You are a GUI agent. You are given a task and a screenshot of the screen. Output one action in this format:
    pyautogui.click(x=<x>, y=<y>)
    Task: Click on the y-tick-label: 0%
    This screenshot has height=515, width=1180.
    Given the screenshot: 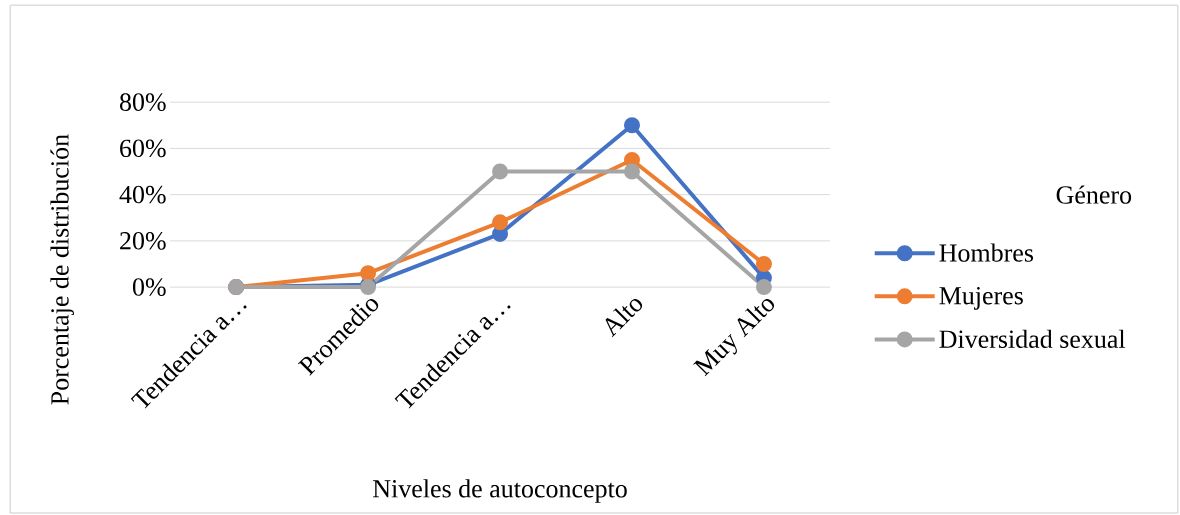 What is the action you would take?
    pyautogui.click(x=149, y=287)
    